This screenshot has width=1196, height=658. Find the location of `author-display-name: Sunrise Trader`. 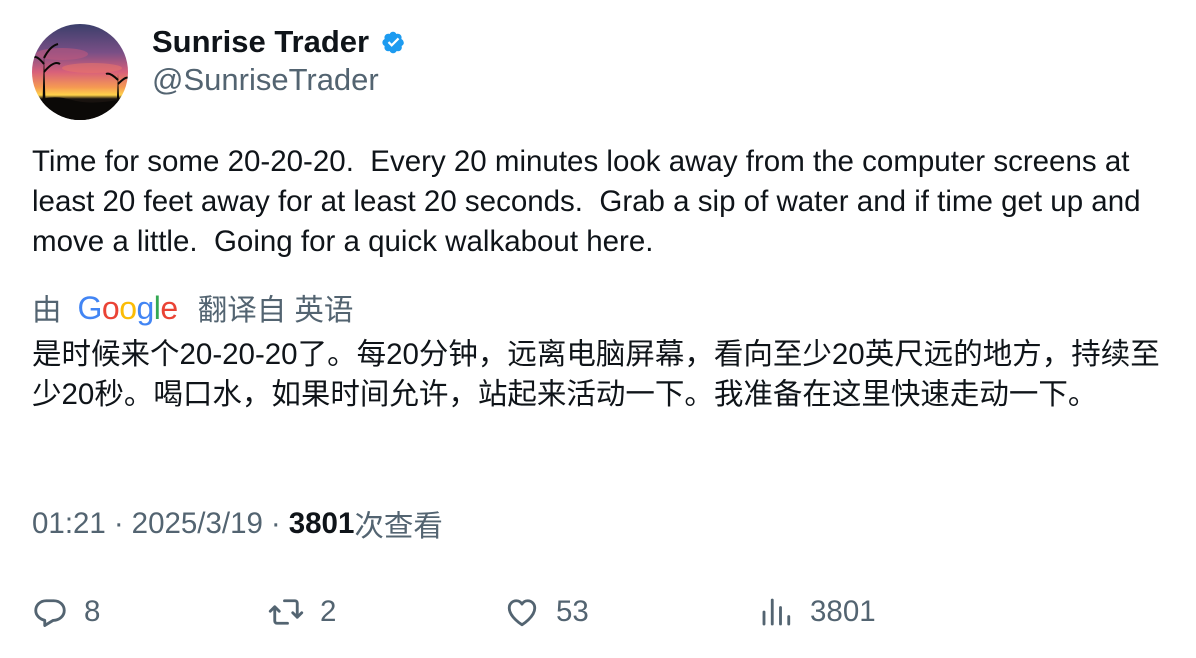

author-display-name: Sunrise Trader is located at coordinates (261, 41).